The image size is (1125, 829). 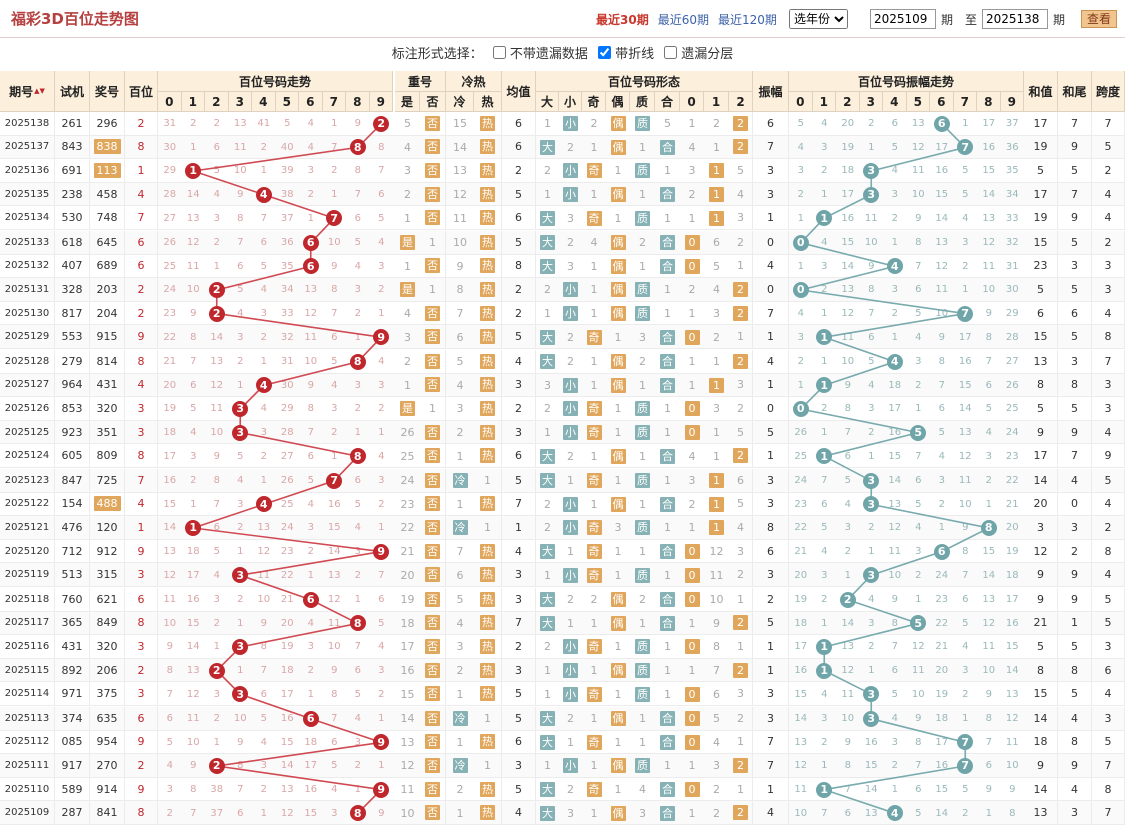 What do you see at coordinates (1075, 91) in the screenshot?
I see `col-sumtail: 和尾` at bounding box center [1075, 91].